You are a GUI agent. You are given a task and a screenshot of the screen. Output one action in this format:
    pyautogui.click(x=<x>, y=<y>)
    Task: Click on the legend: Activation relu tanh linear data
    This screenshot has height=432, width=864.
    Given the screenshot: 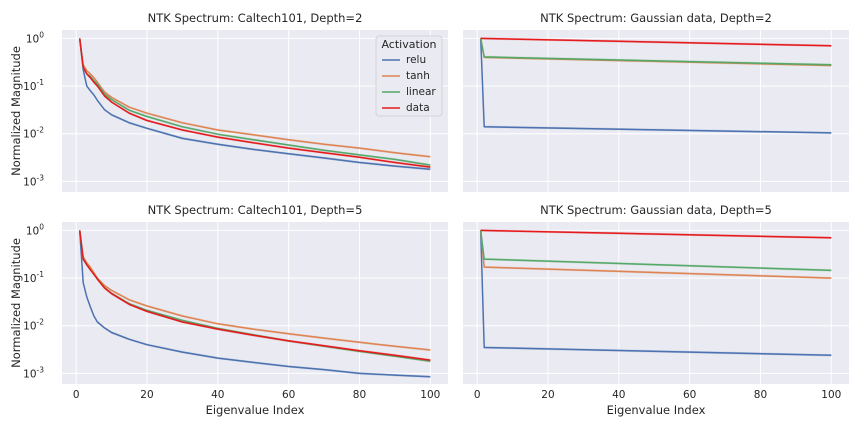 What is the action you would take?
    pyautogui.click(x=409, y=76)
    